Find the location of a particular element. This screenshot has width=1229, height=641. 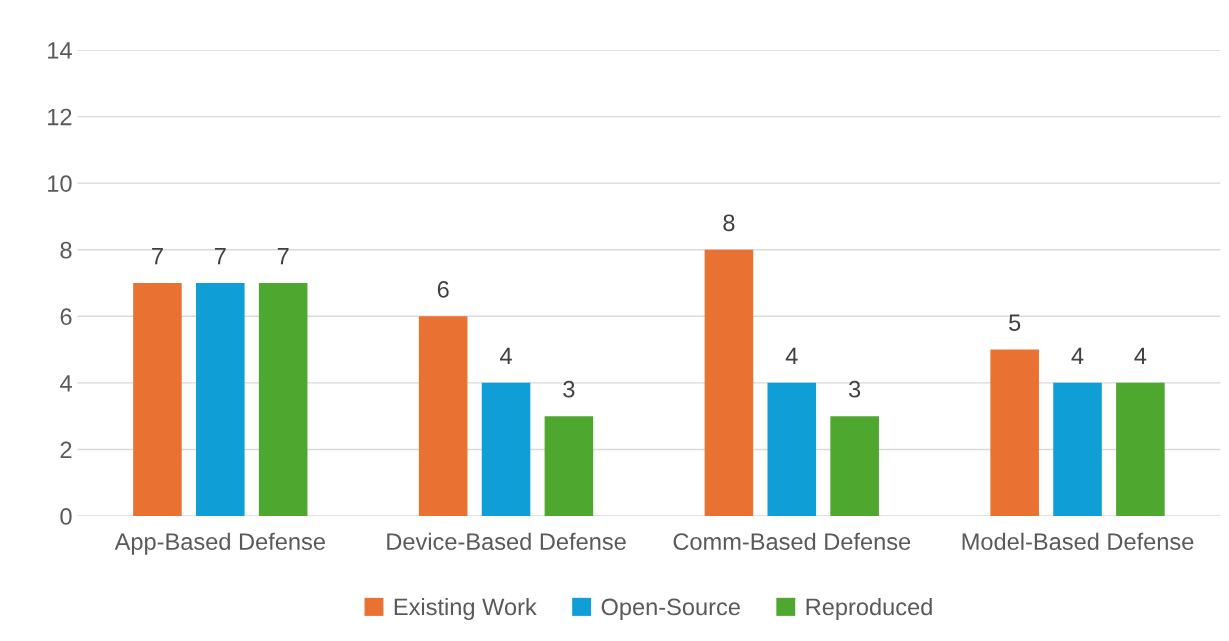

y-tick-label: 12 is located at coordinates (60, 117).